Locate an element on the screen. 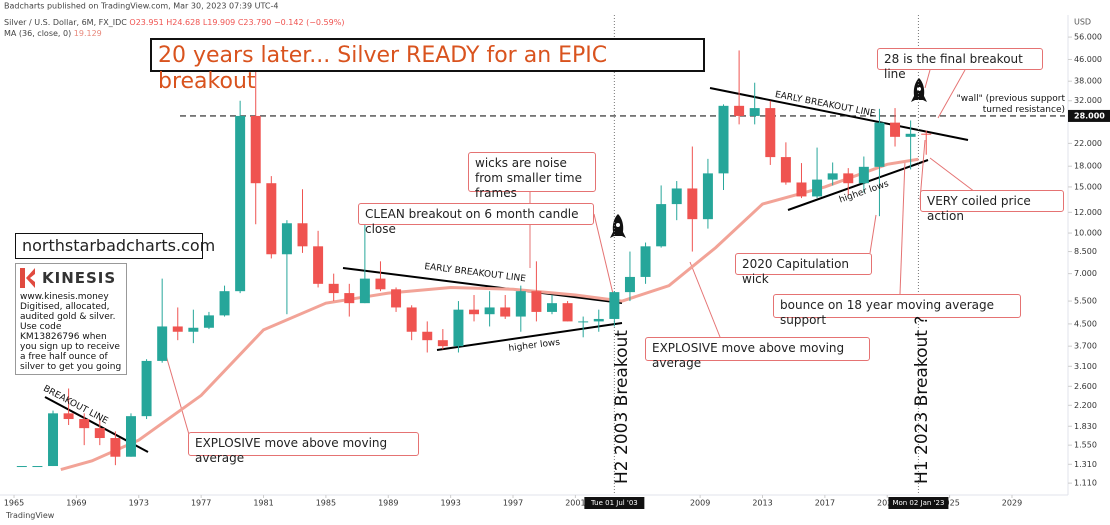 This screenshot has width=1110, height=525. y-tick-label: 5.500 is located at coordinates (1085, 301).